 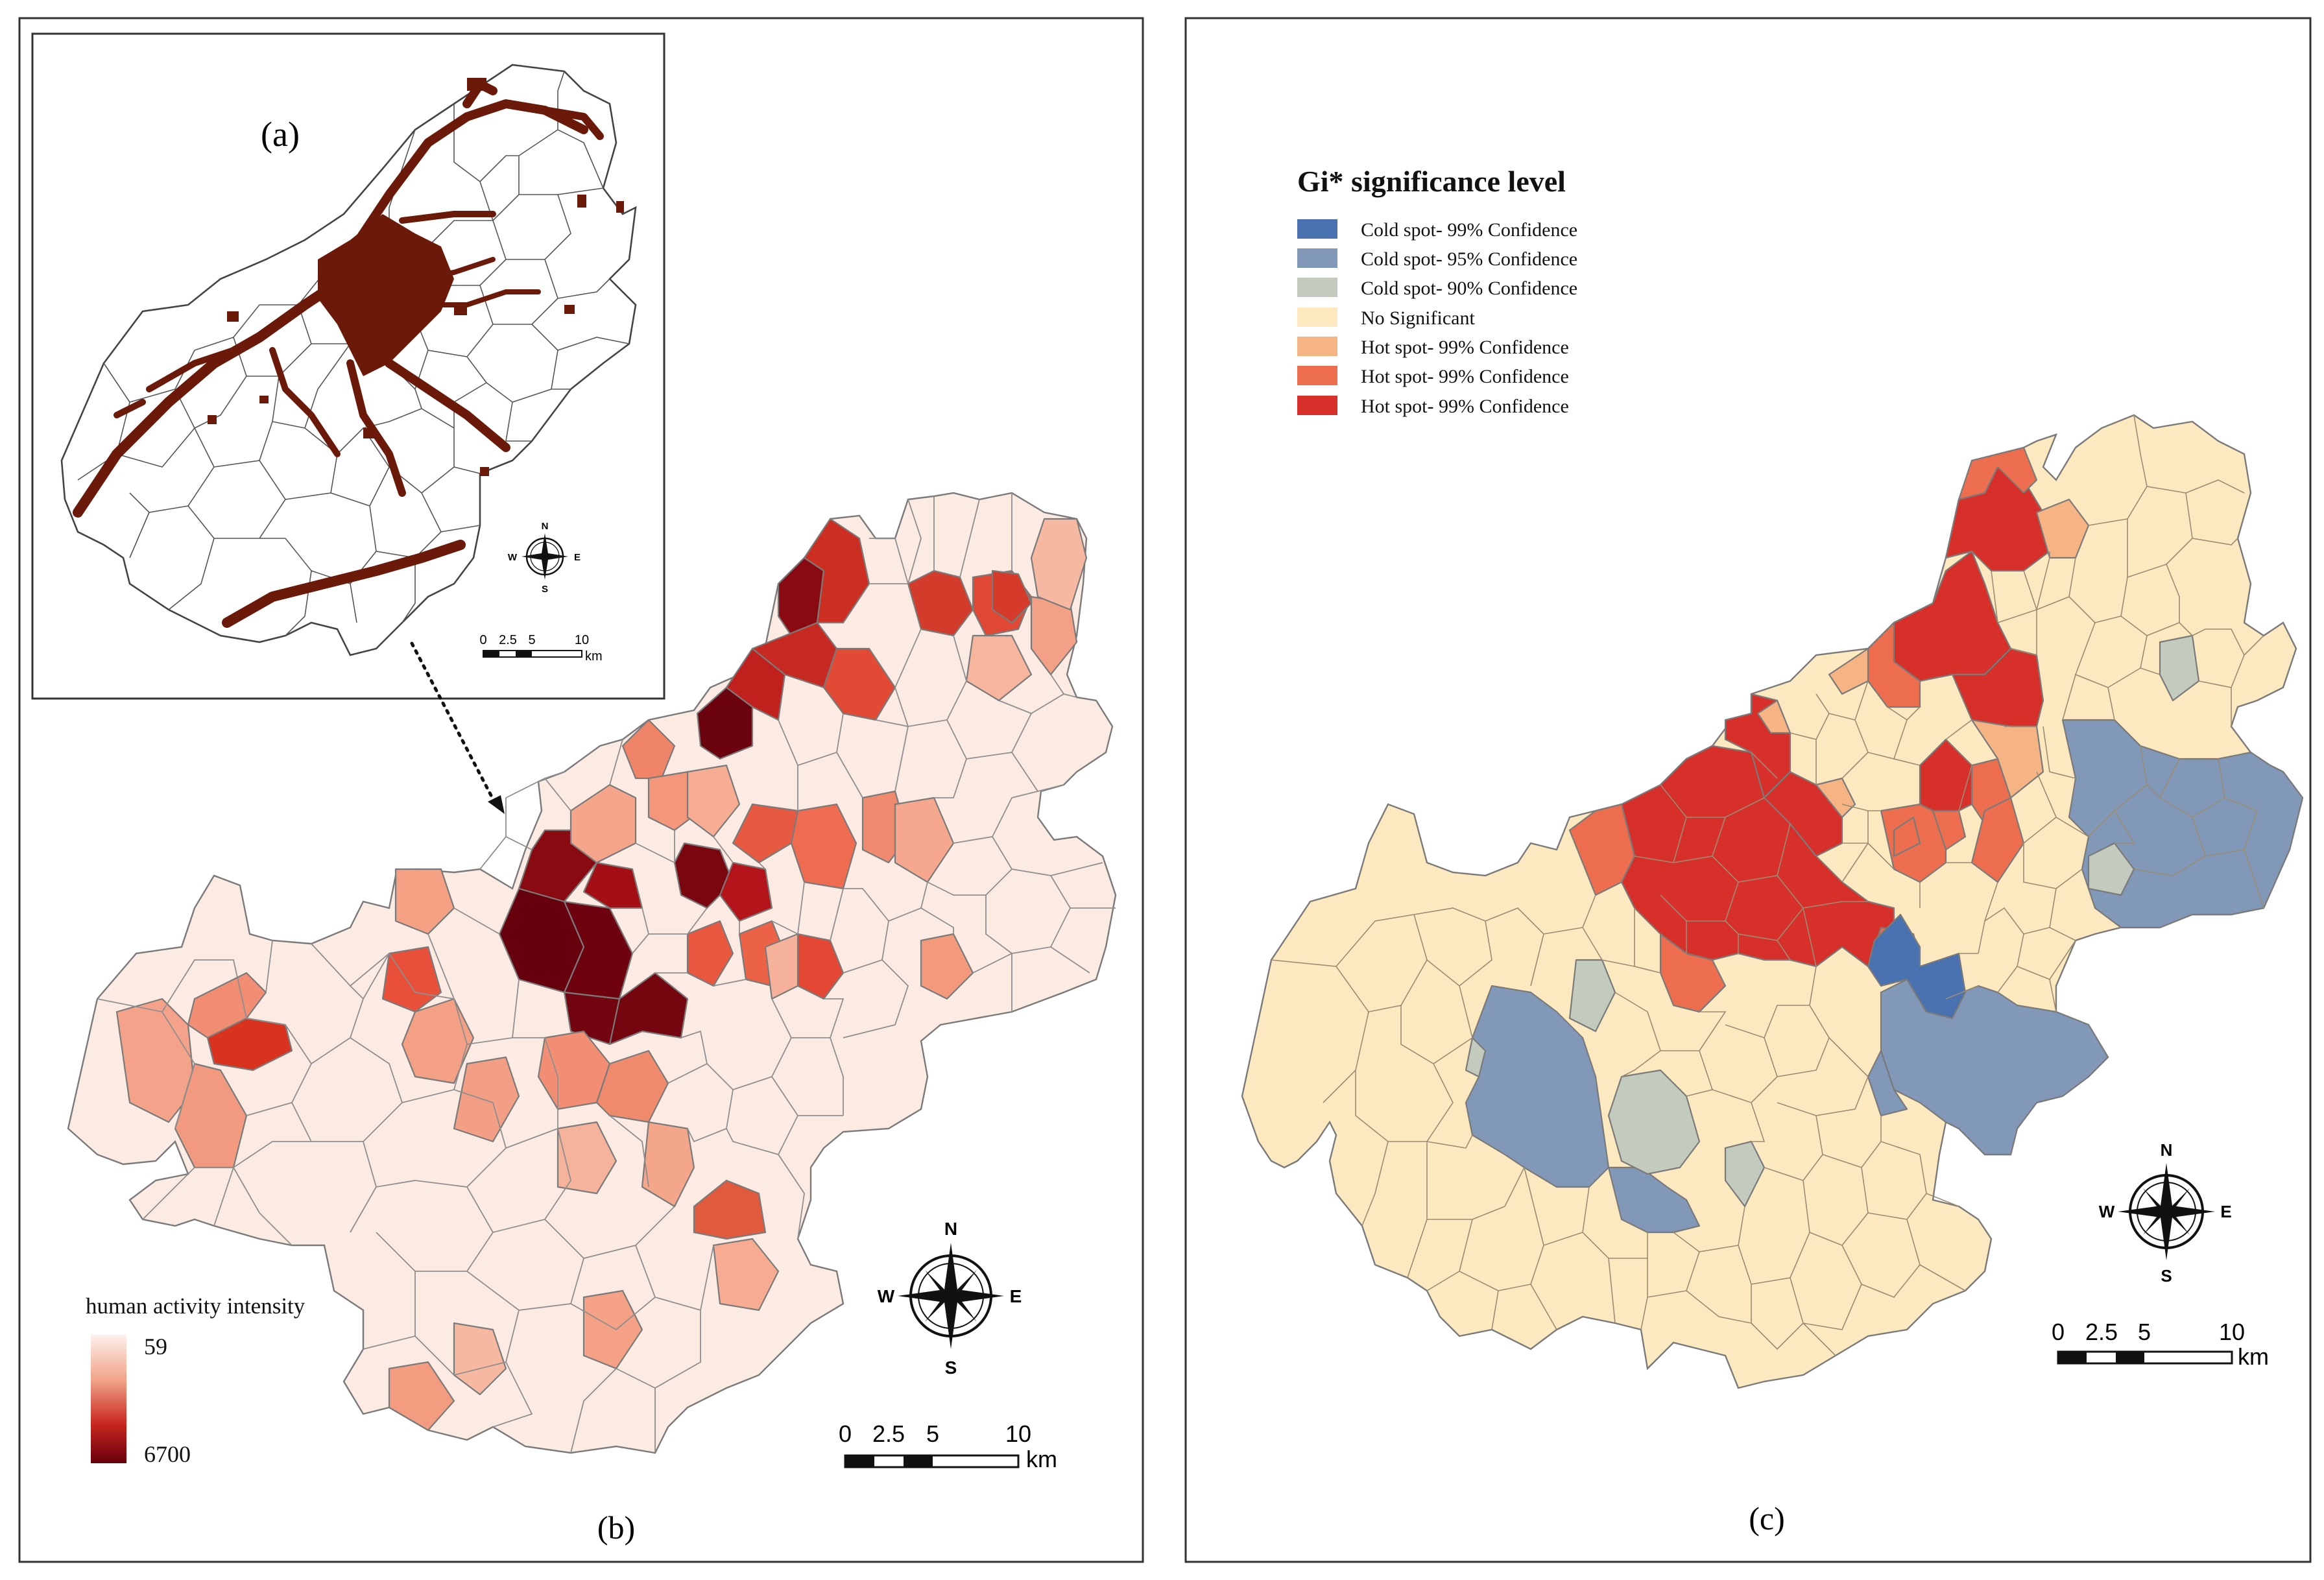 What do you see at coordinates (280, 134) in the screenshot?
I see `inset-a-label: (a)` at bounding box center [280, 134].